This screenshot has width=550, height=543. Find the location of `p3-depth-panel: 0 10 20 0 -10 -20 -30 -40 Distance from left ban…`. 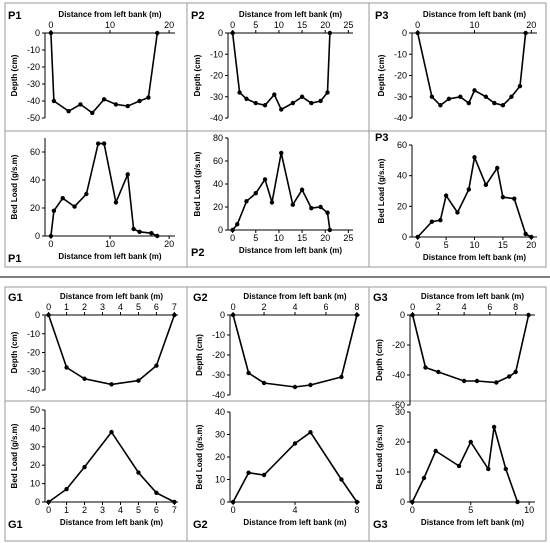

p3-depth-panel: 0 10 20 0 -10 -20 -30 -40 Distance from left ban… is located at coordinates (456, 66).